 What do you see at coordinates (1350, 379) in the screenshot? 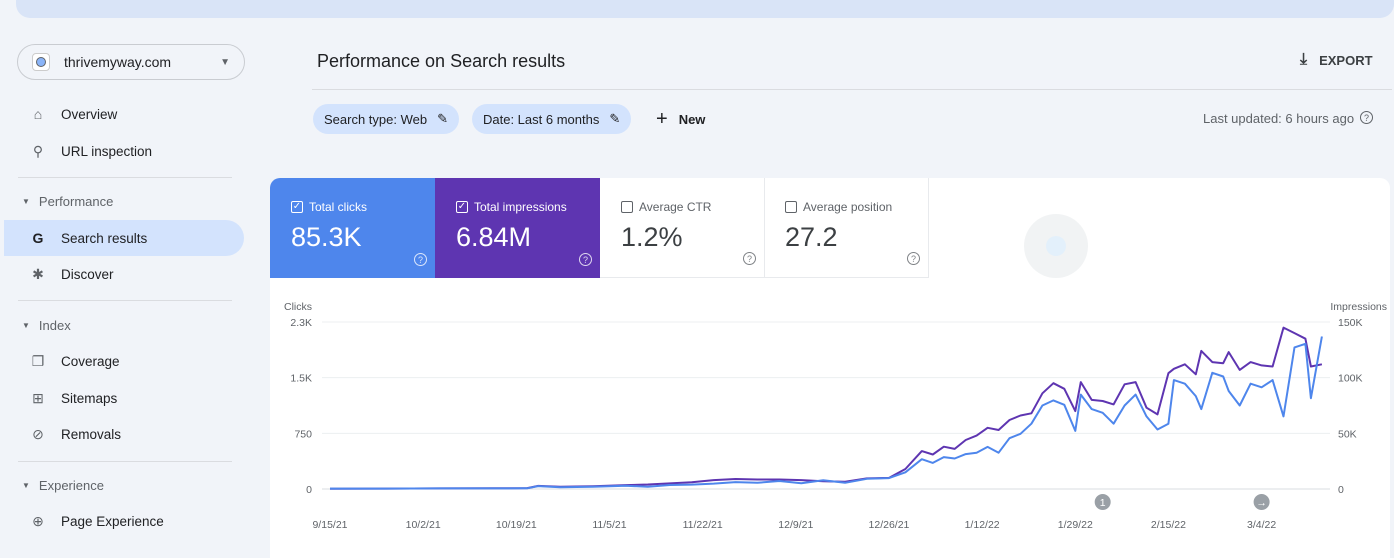
I see `right-tick-label: 100K` at bounding box center [1350, 379].